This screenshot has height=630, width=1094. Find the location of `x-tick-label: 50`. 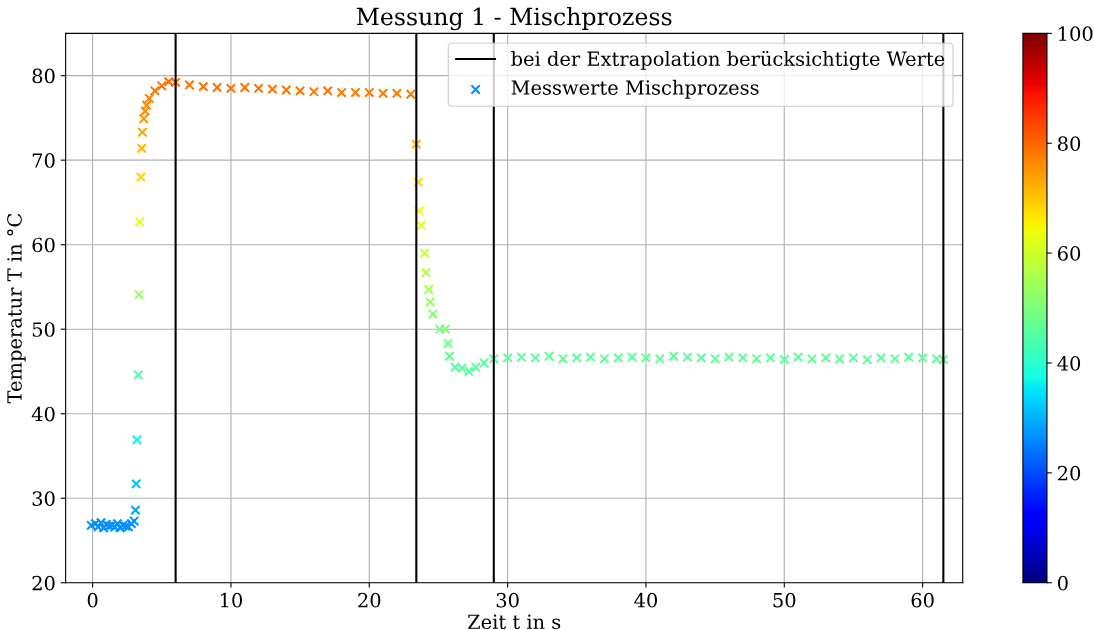

x-tick-label: 50 is located at coordinates (784, 600).